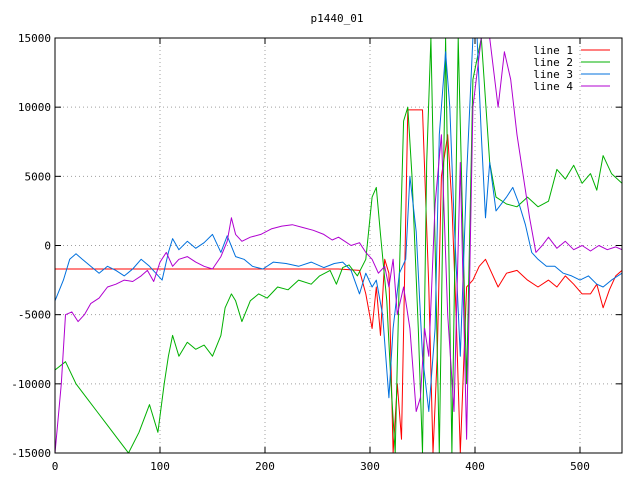 This screenshot has width=640, height=480. Describe the element at coordinates (580, 466) in the screenshot. I see `x-tick-label: 500` at that location.